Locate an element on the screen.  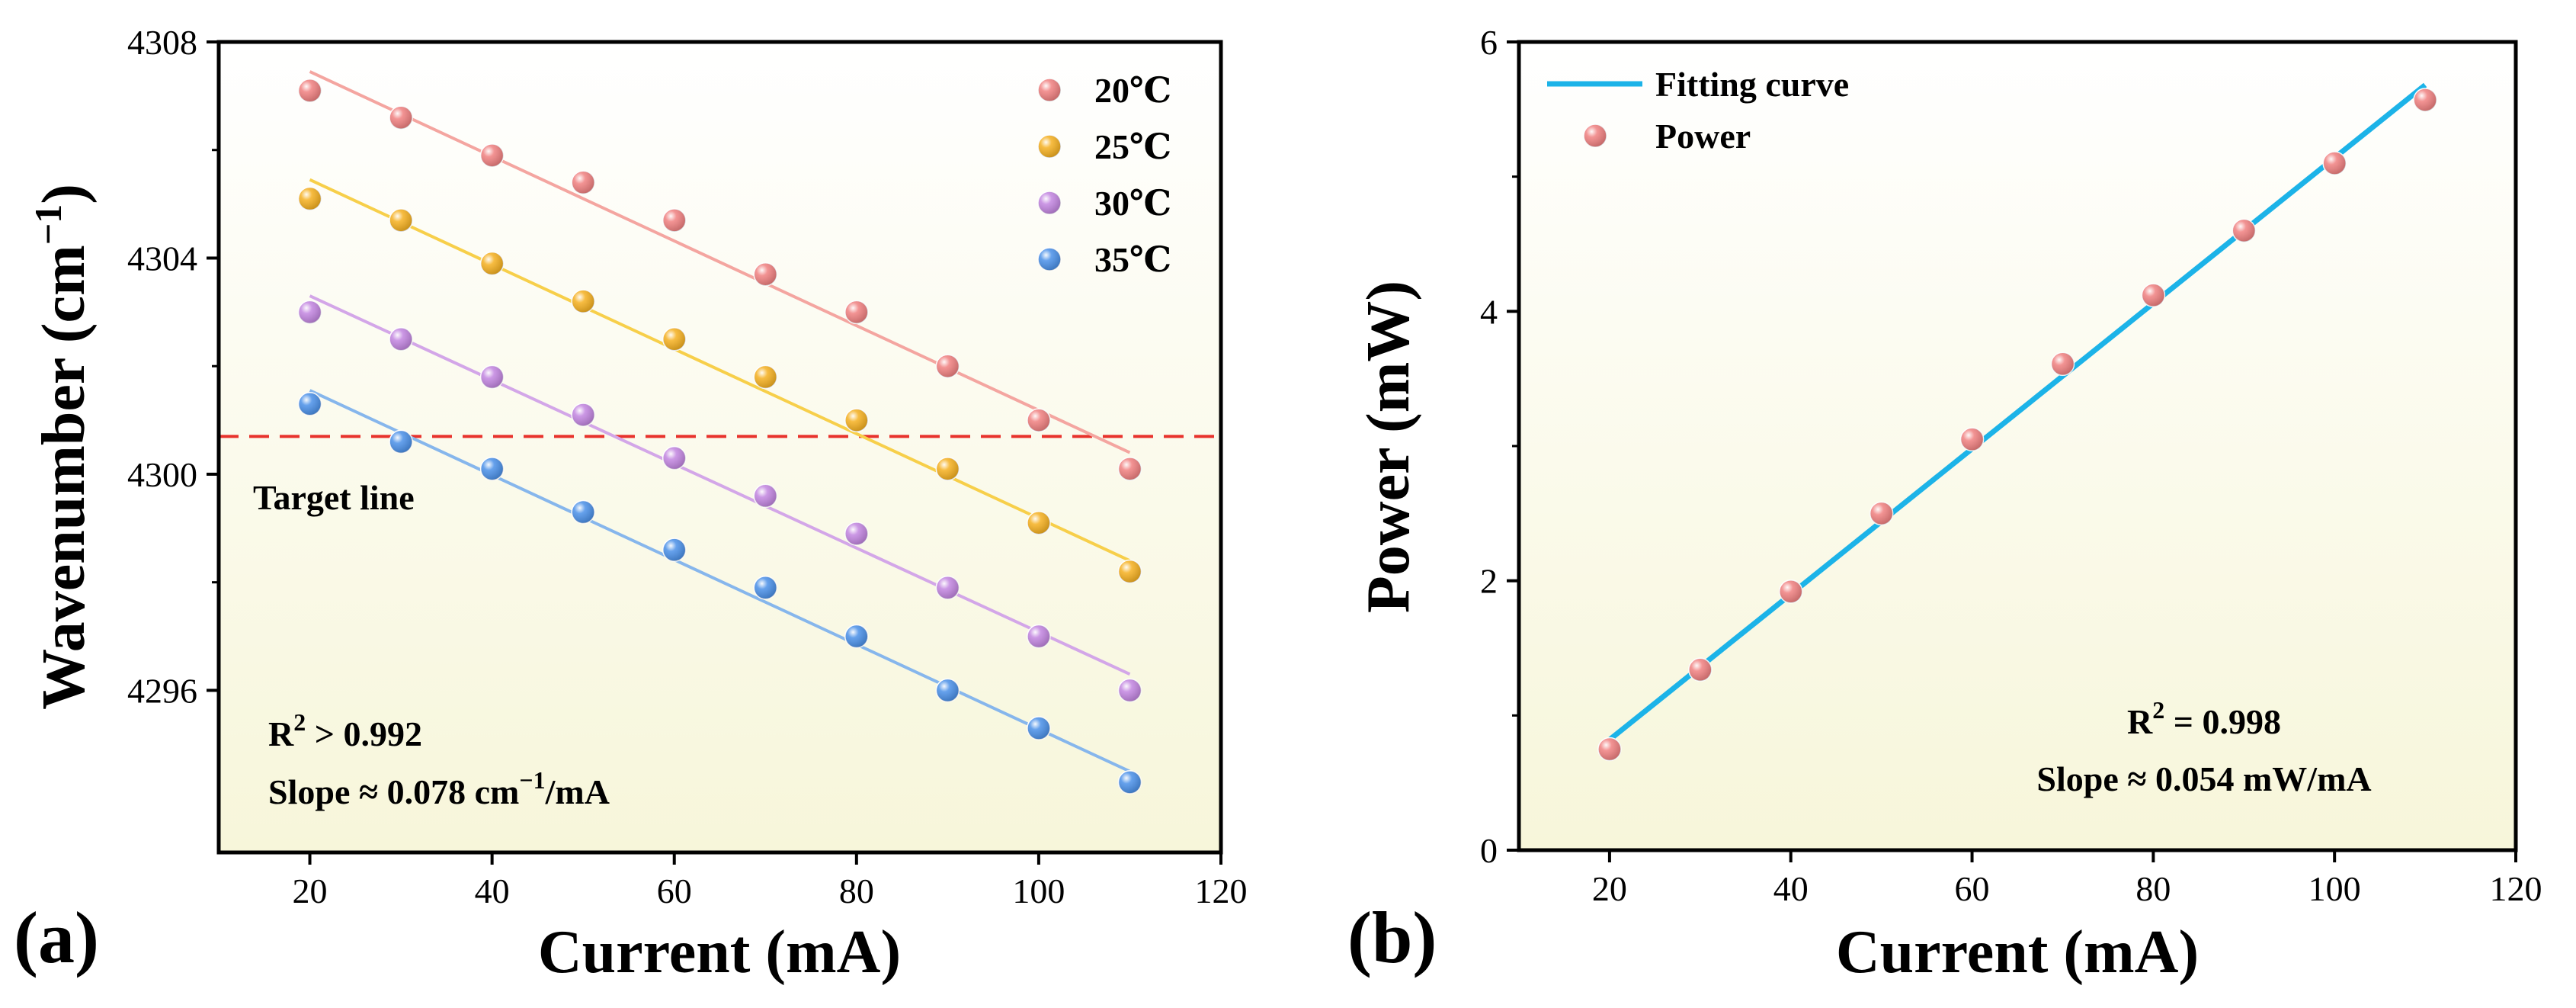
y-tick-label: 4304 is located at coordinates (162, 258).